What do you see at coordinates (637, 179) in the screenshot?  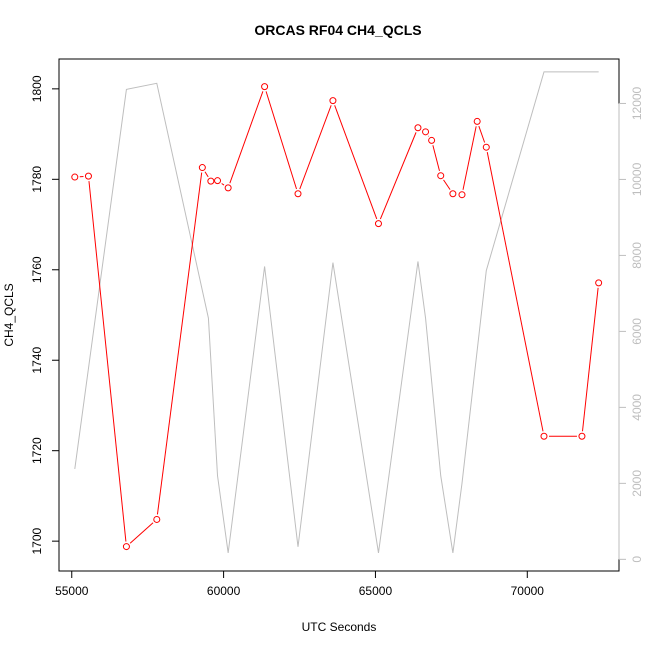 I see `y2-tick-label: 10000` at bounding box center [637, 179].